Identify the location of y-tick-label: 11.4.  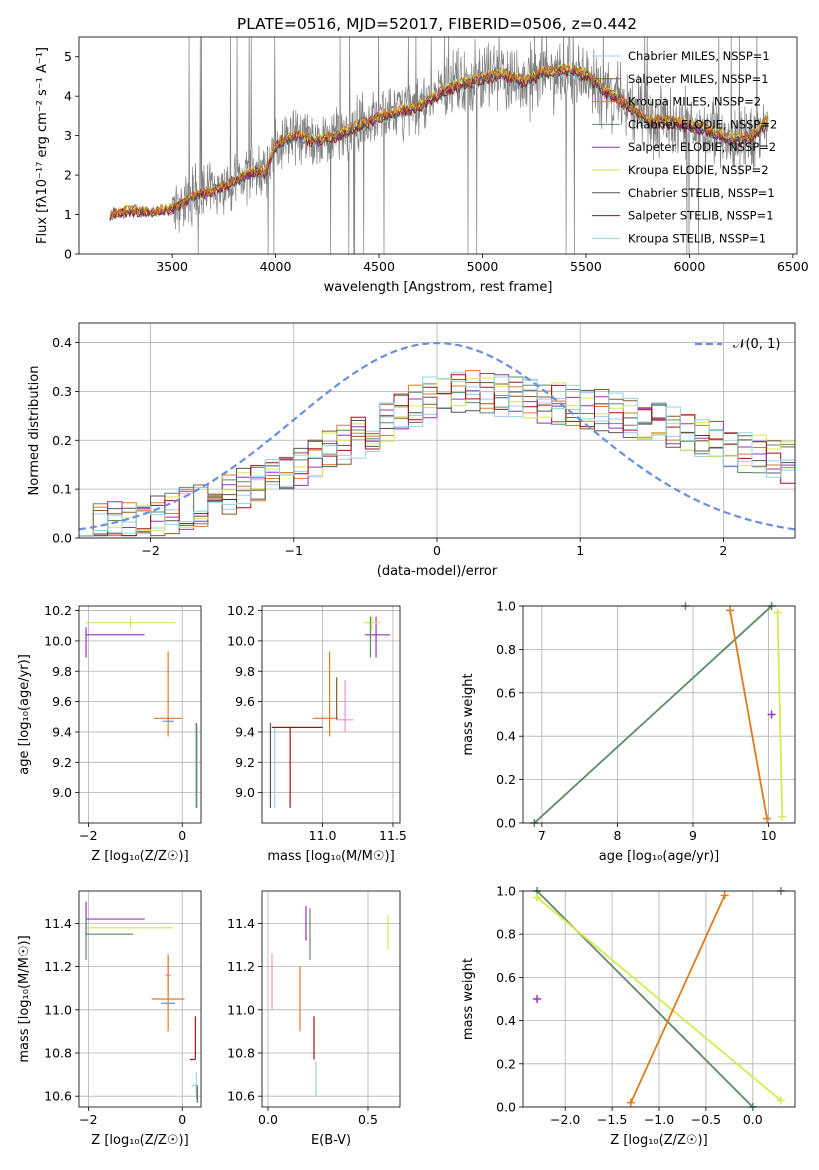
(241, 923).